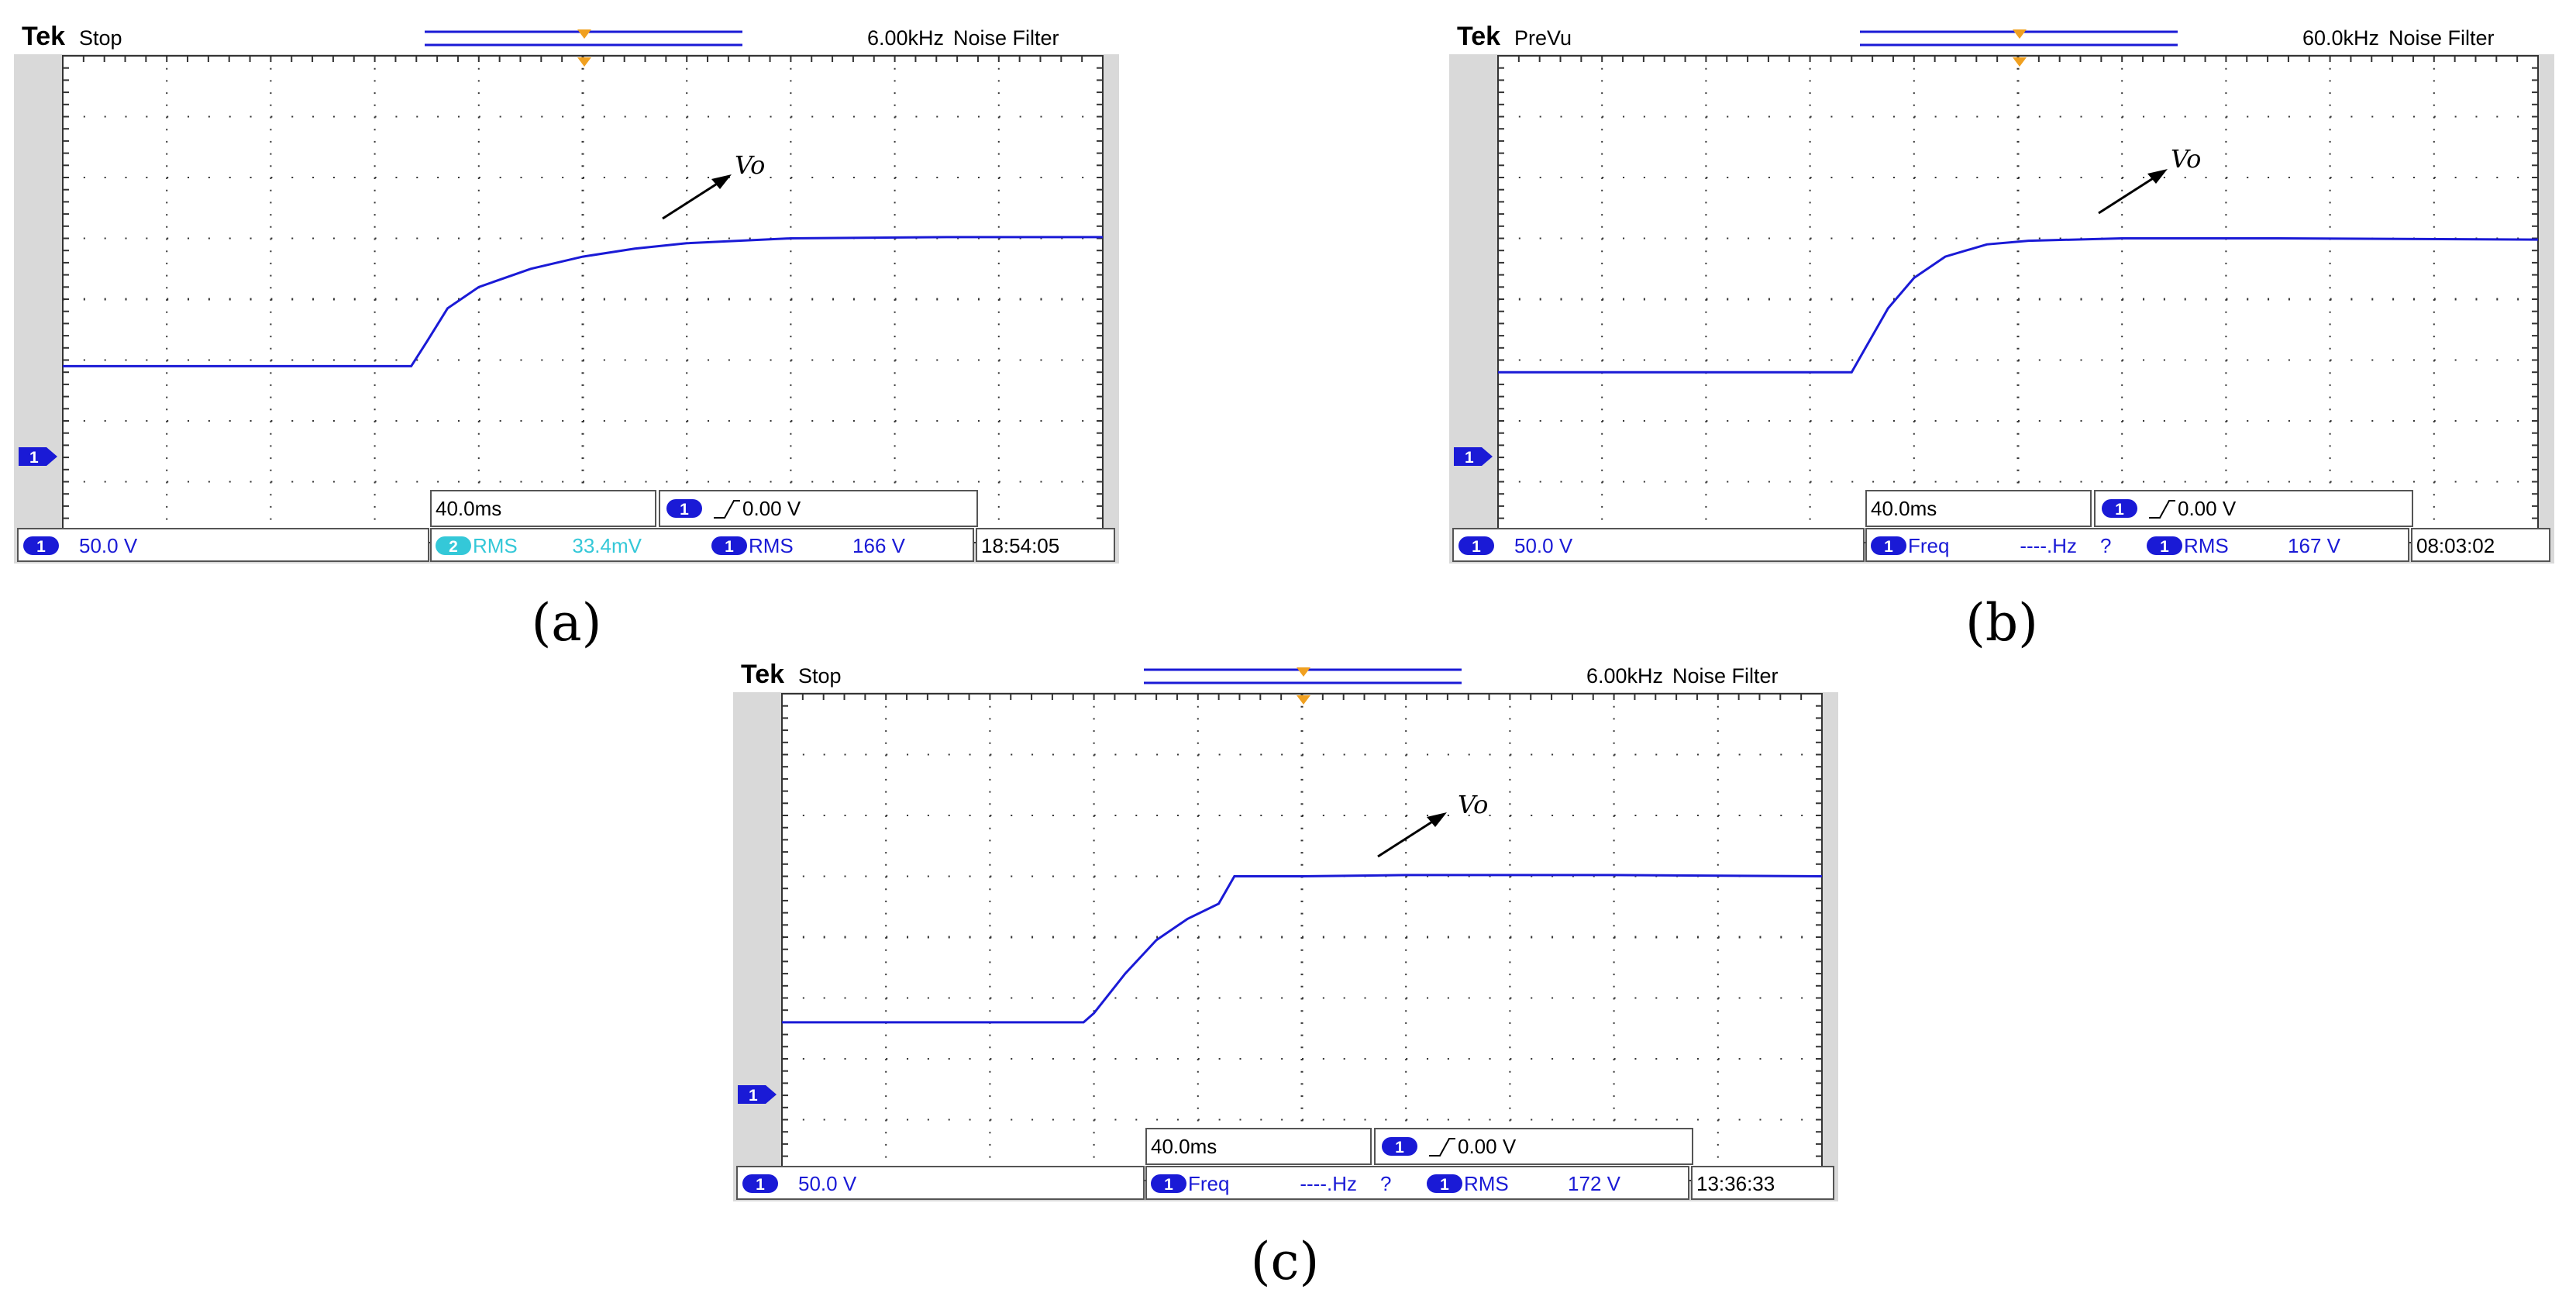 The height and width of the screenshot is (1303, 2576). What do you see at coordinates (879, 545) in the screenshot?
I see `measurement-2-value: 166 V` at bounding box center [879, 545].